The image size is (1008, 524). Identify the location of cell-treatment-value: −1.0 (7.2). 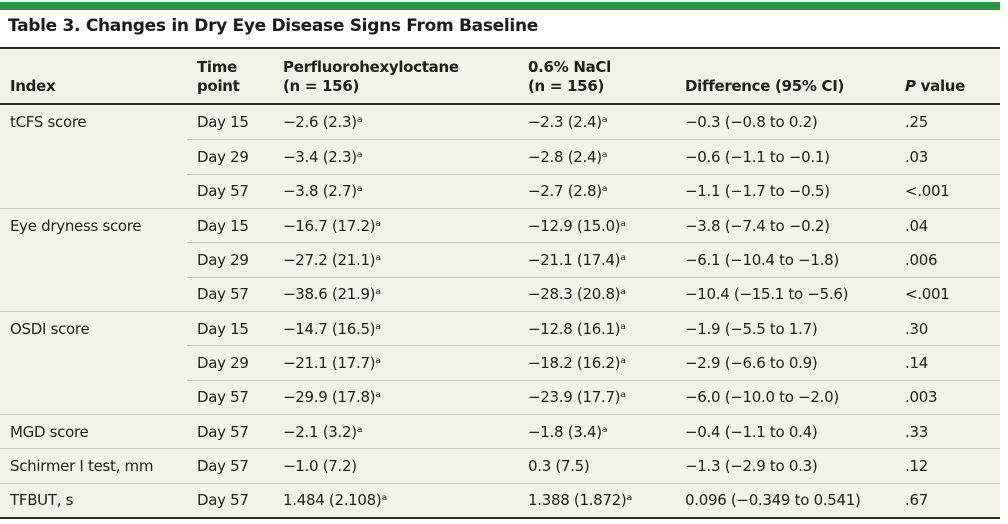
(395, 465).